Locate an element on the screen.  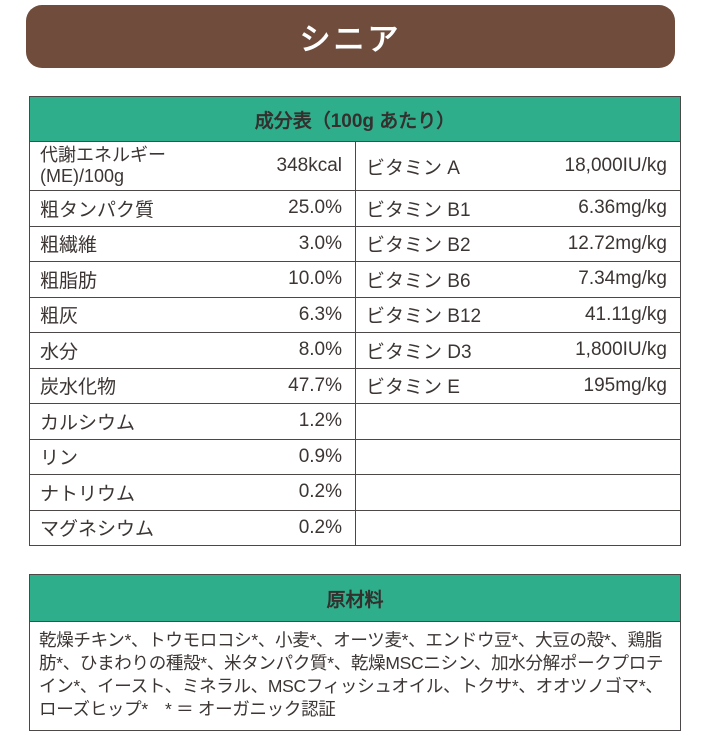
table-row: 代謝エネルギー (ME)/100g 348kcal is located at coordinates (192, 166).